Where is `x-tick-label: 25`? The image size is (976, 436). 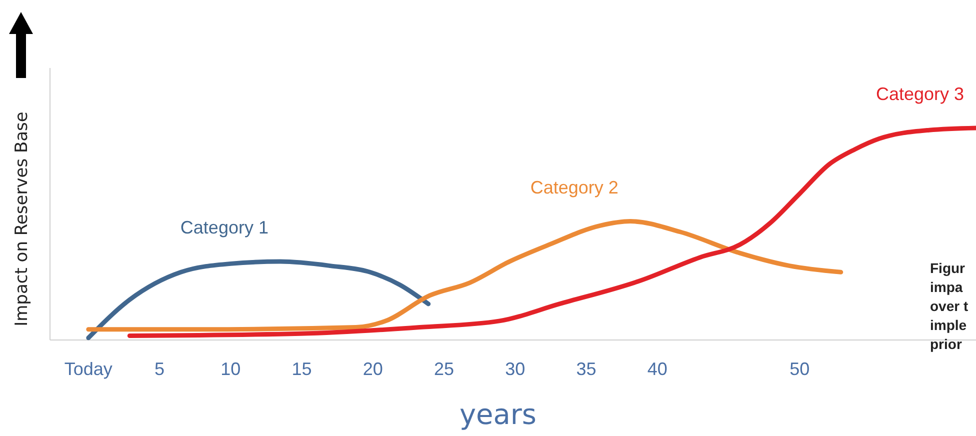 x-tick-label: 25 is located at coordinates (444, 368).